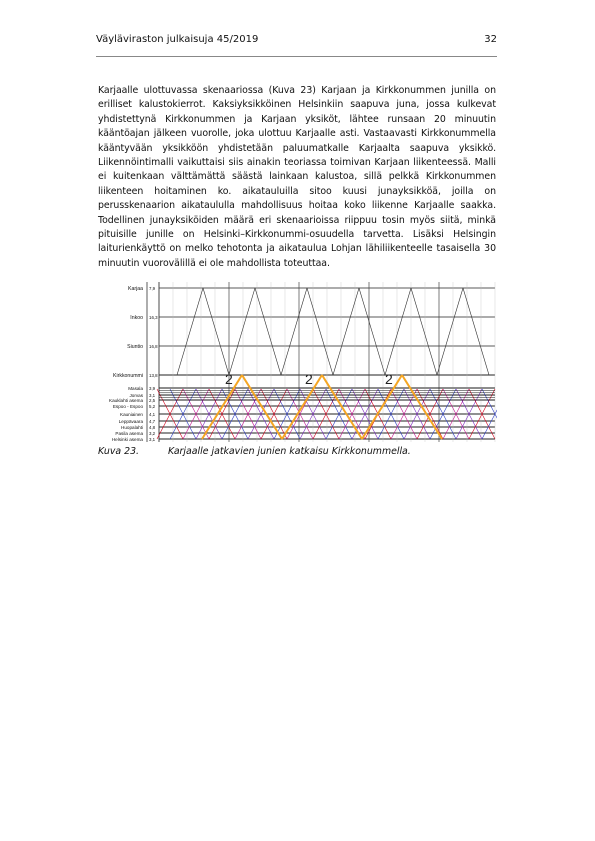 This screenshot has height=841, width=595. What do you see at coordinates (296, 56) in the screenshot?
I see `header-rule` at bounding box center [296, 56].